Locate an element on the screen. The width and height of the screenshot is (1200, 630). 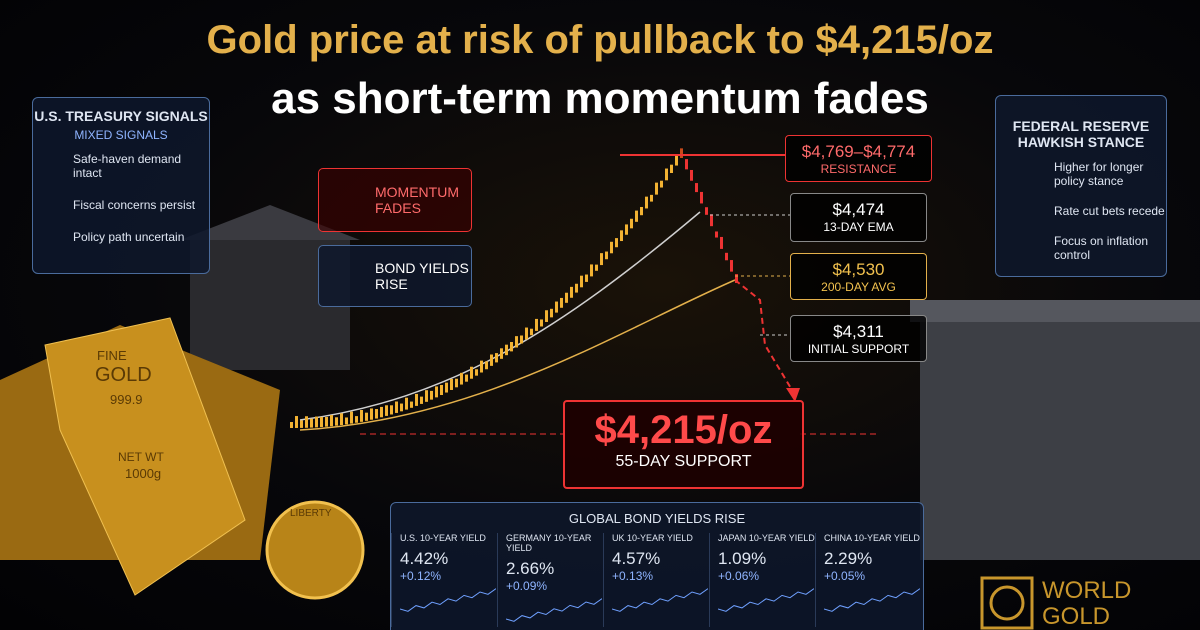
logo-word: GOLD is located at coordinates (1076, 616).